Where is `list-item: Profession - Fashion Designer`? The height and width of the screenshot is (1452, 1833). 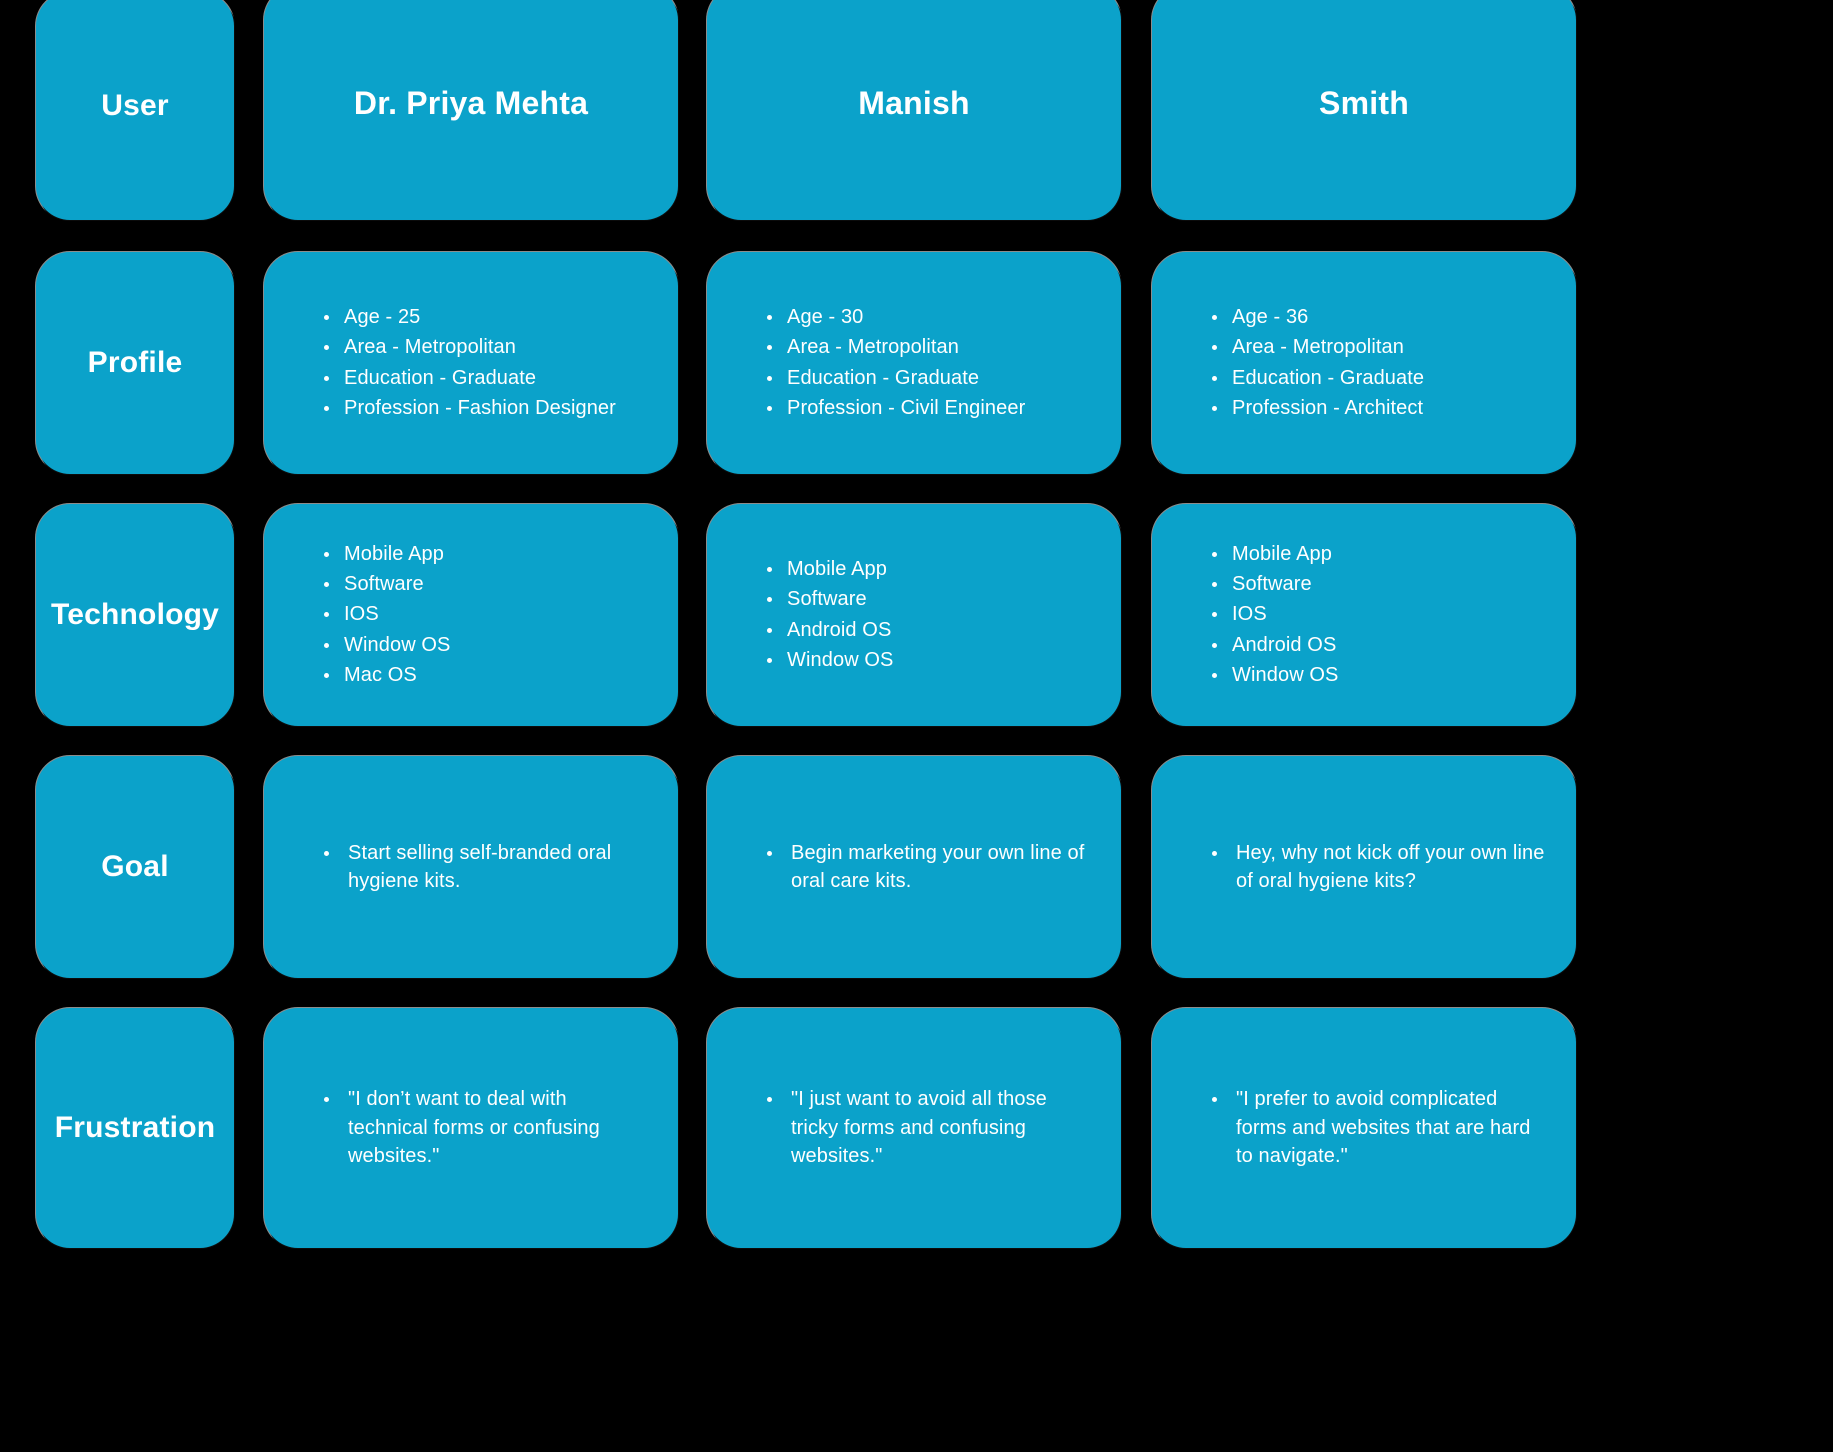
list-item: Profession - Fashion Designer is located at coordinates (487, 408).